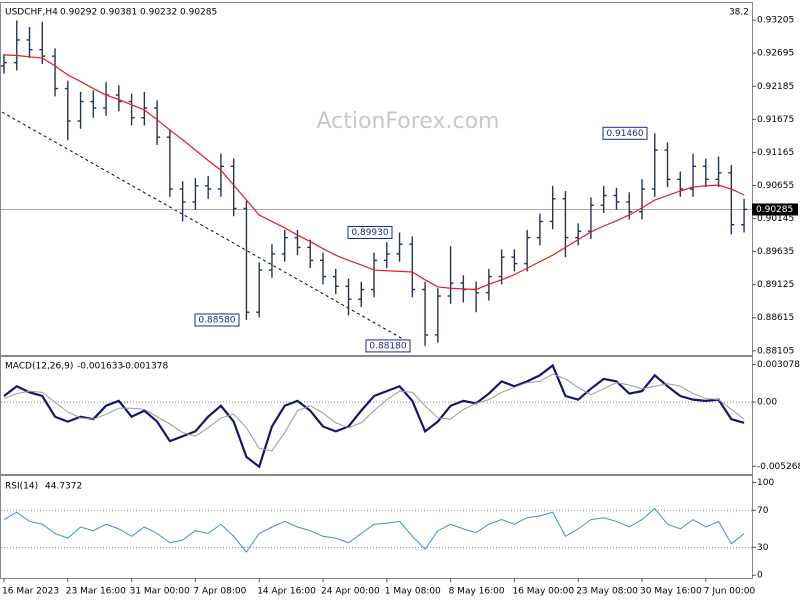  Describe the element at coordinates (118, 13) in the screenshot. I see `last-high: 0.90381` at that location.